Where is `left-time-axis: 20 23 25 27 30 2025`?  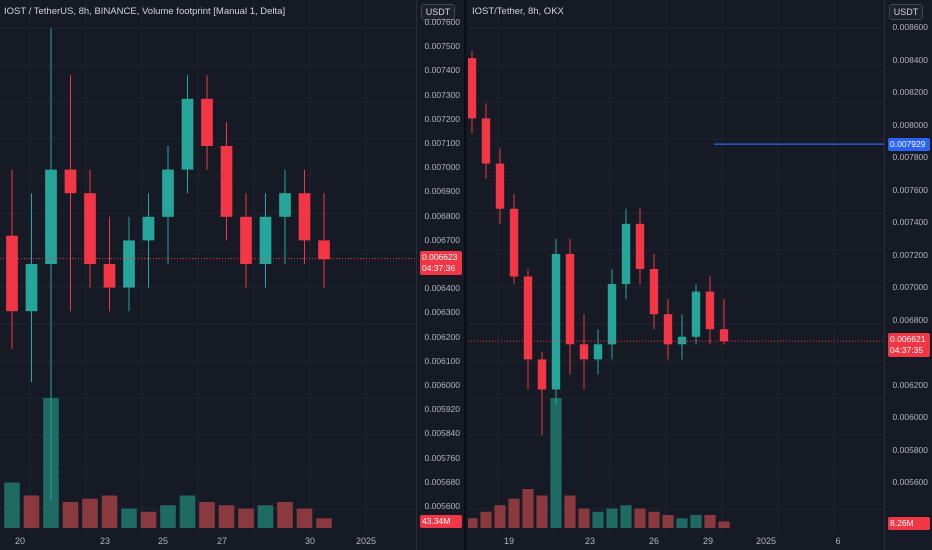
left-time-axis: 20 23 25 27 30 2025 is located at coordinates (209, 542).